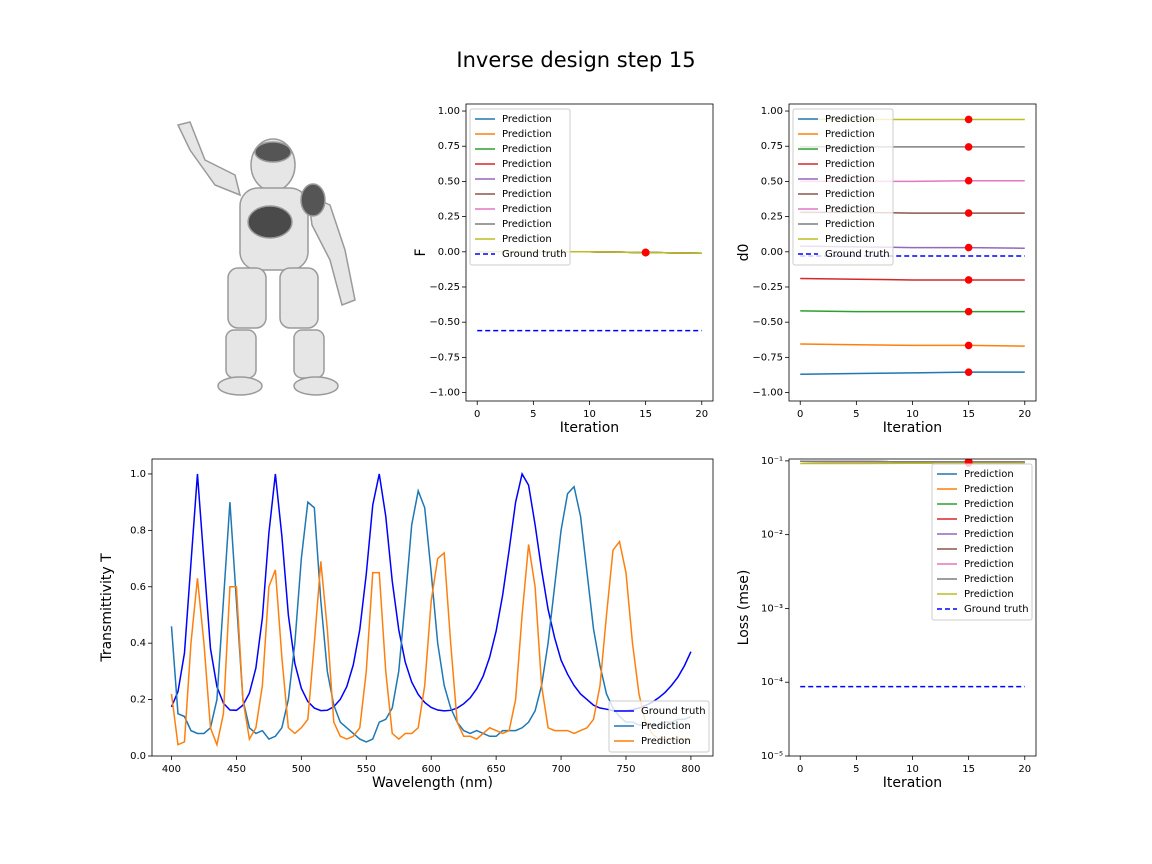 The height and width of the screenshot is (864, 1152). Describe the element at coordinates (690, 769) in the screenshot. I see `x-tick-label: 800` at that location.